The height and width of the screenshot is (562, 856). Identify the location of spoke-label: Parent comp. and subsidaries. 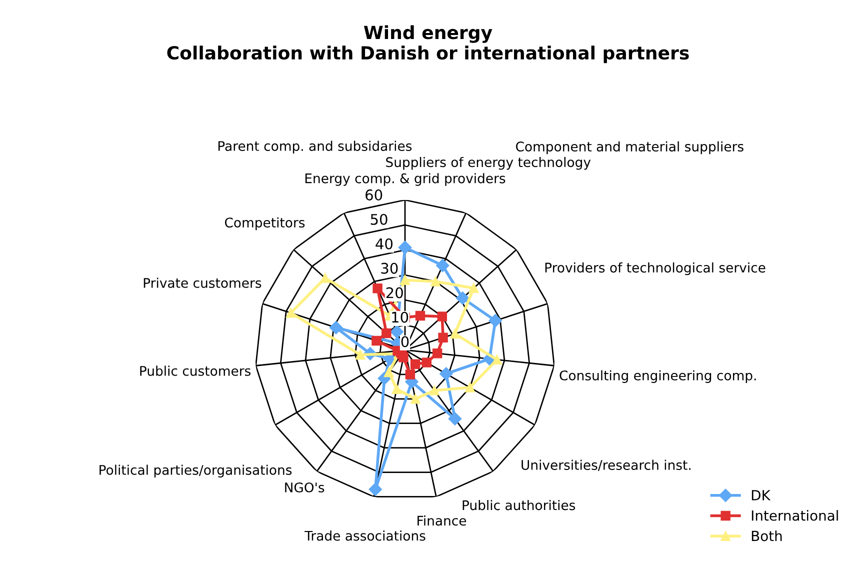
(315, 147).